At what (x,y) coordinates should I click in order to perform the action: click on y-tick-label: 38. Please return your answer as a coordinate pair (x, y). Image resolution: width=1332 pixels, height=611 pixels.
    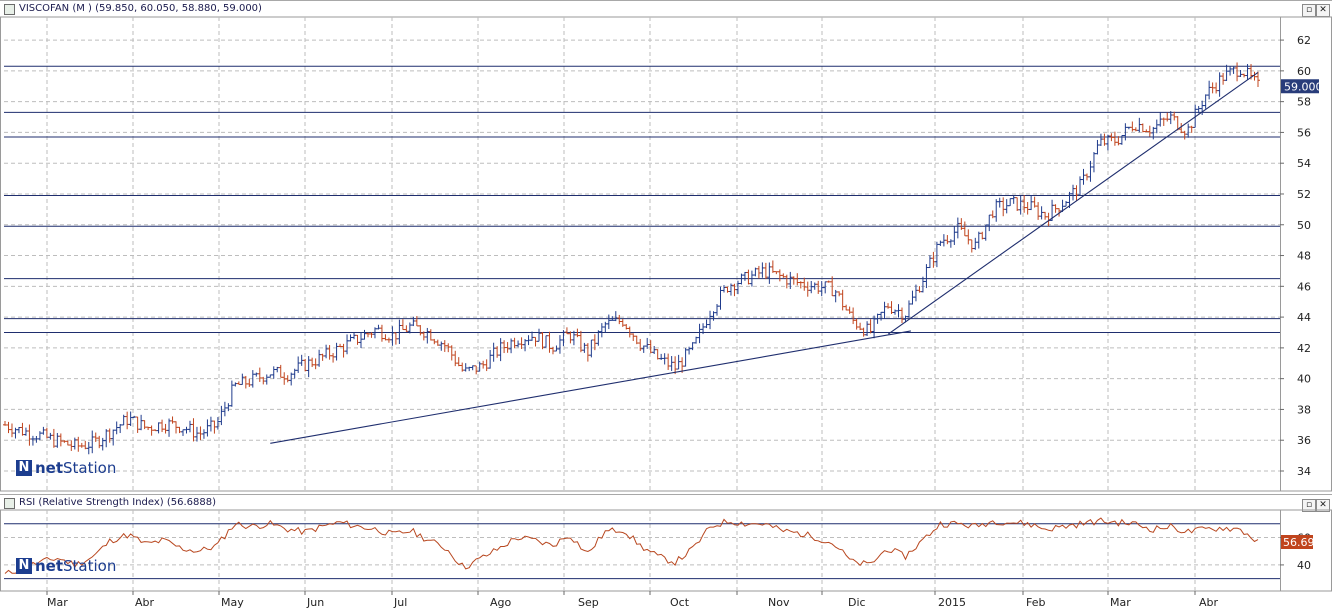
    Looking at the image, I should click on (1304, 409).